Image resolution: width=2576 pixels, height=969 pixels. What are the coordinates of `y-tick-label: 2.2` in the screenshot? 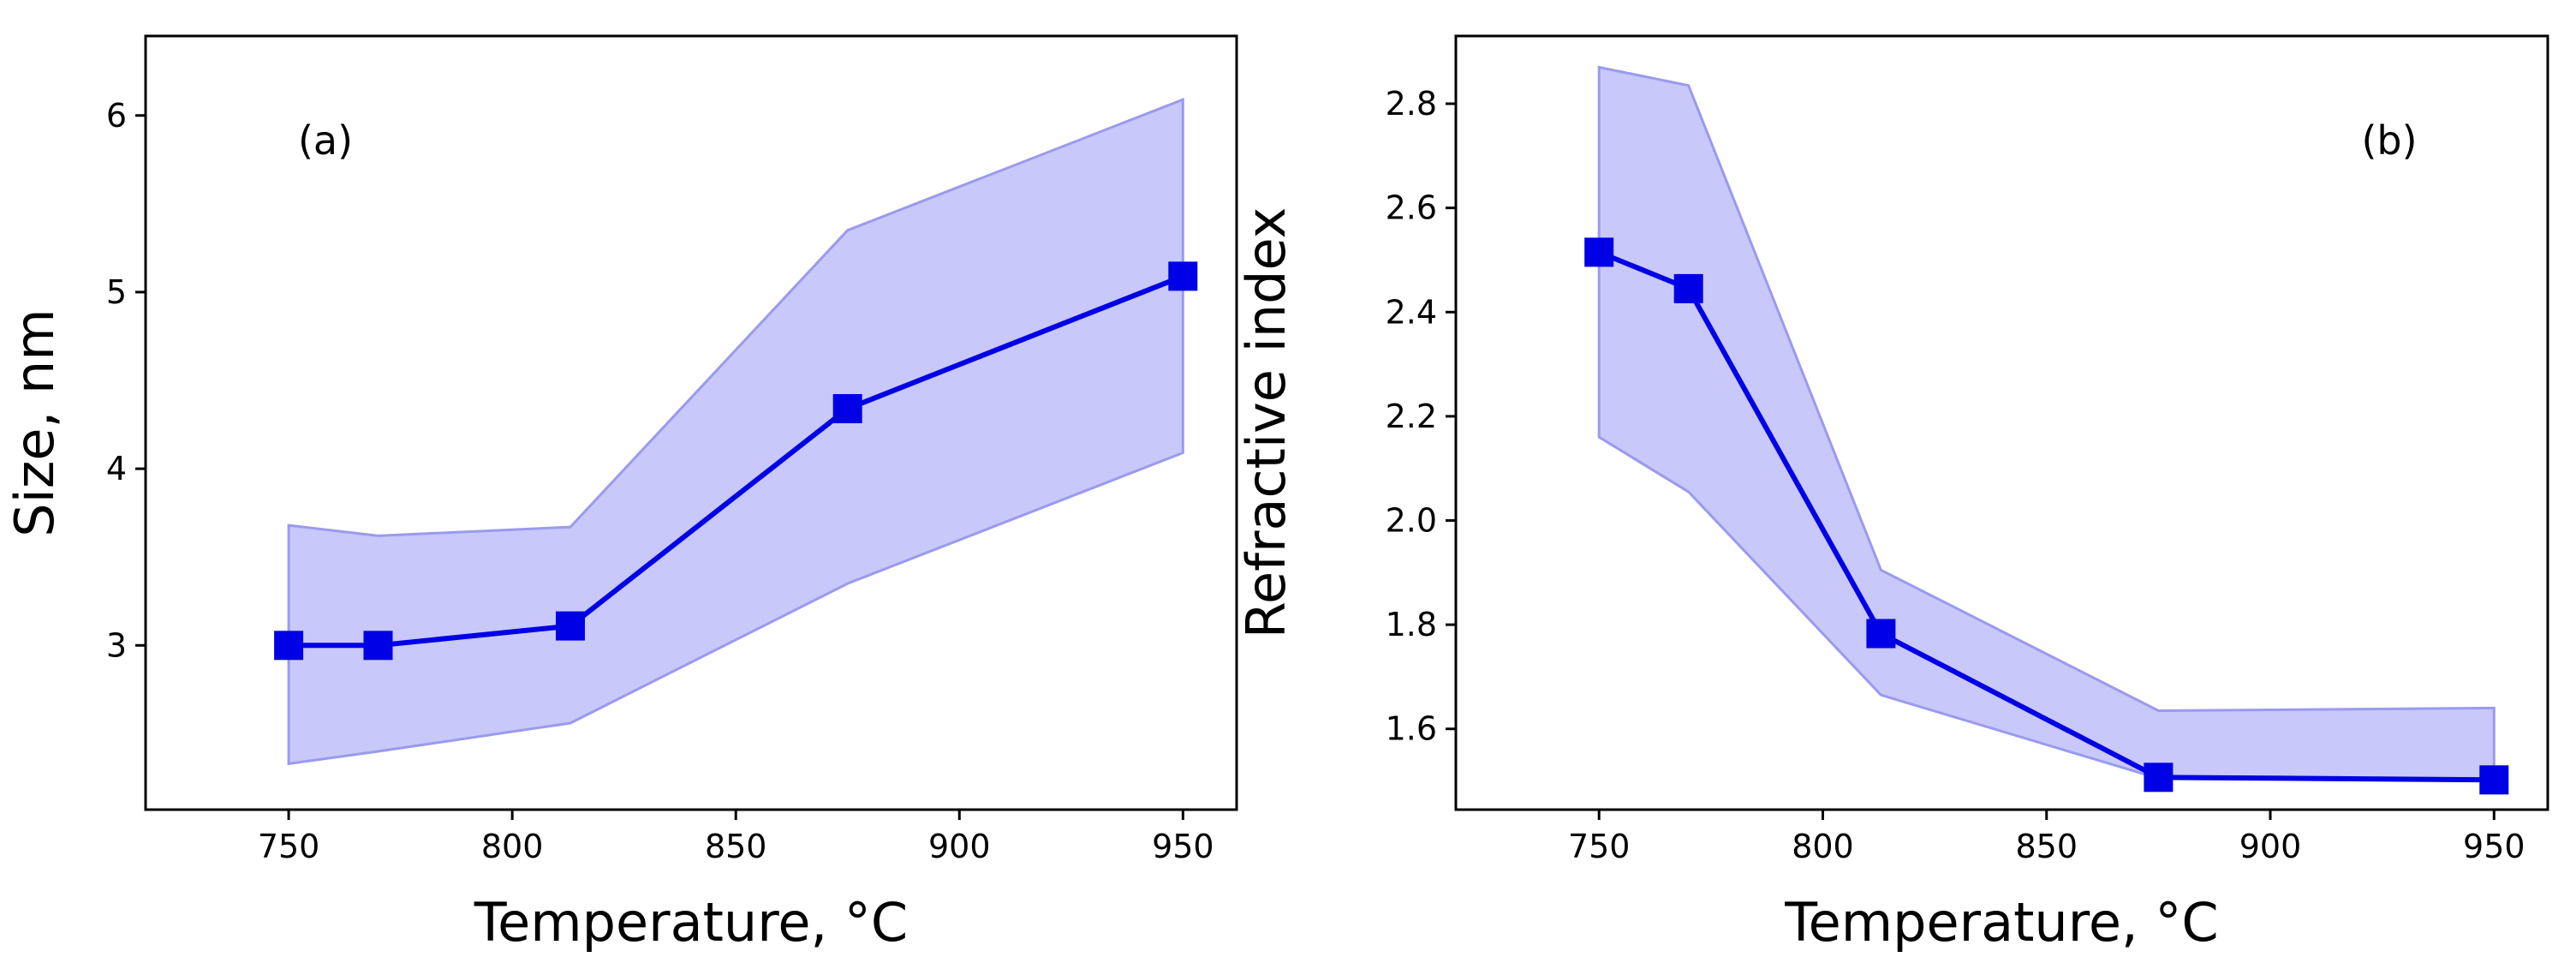 It's located at (1411, 416).